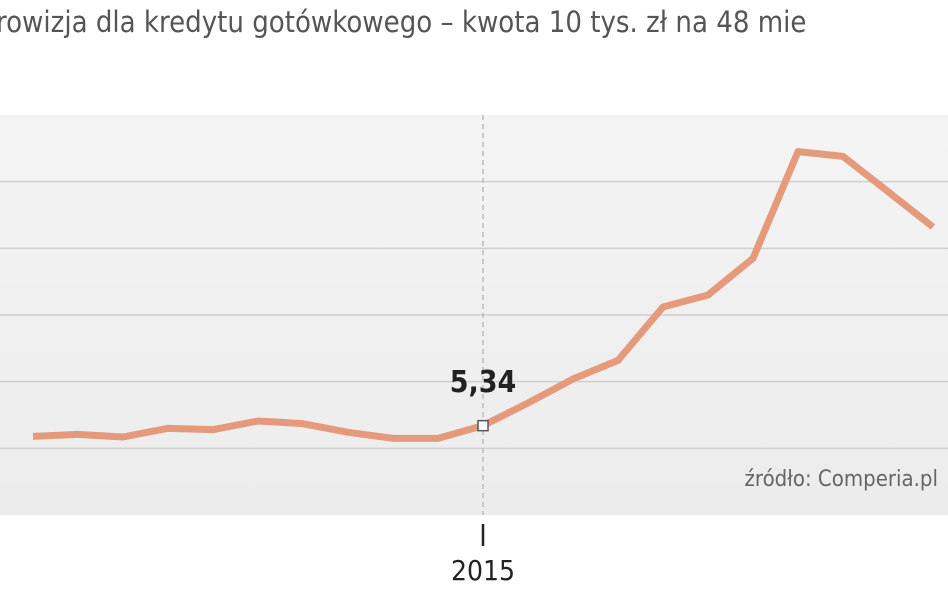  Describe the element at coordinates (483, 570) in the screenshot. I see `x-tick-label: 2015` at that location.